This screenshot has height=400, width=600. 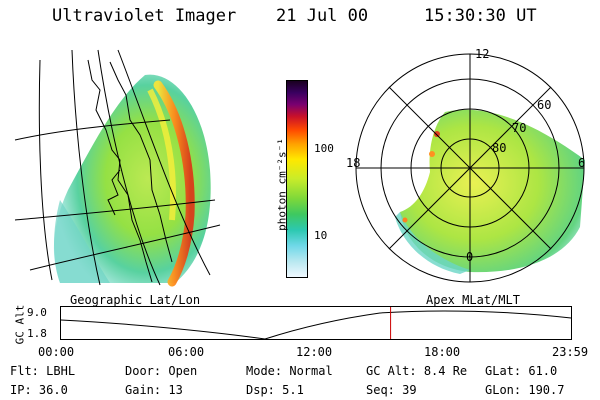 What do you see at coordinates (391, 390) in the screenshot?
I see `seq-info: Seq: 39` at bounding box center [391, 390].